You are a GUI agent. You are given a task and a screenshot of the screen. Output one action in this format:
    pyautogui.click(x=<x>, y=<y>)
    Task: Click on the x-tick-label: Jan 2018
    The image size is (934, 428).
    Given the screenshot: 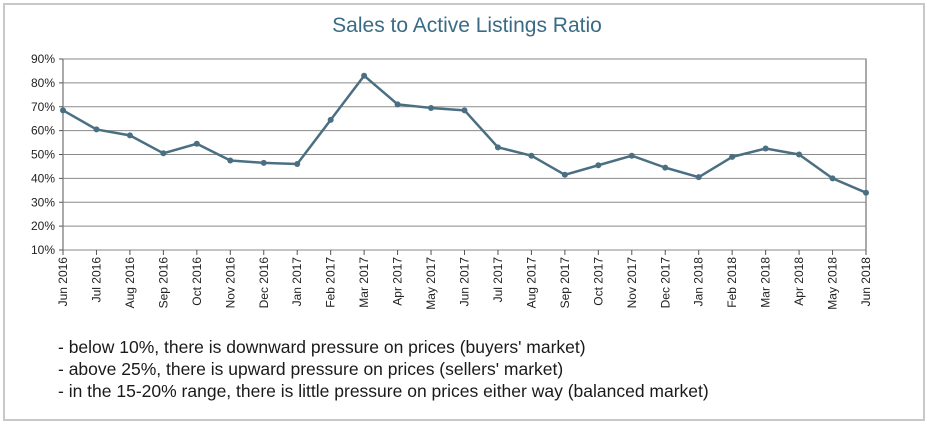 What is the action you would take?
    pyautogui.click(x=699, y=282)
    